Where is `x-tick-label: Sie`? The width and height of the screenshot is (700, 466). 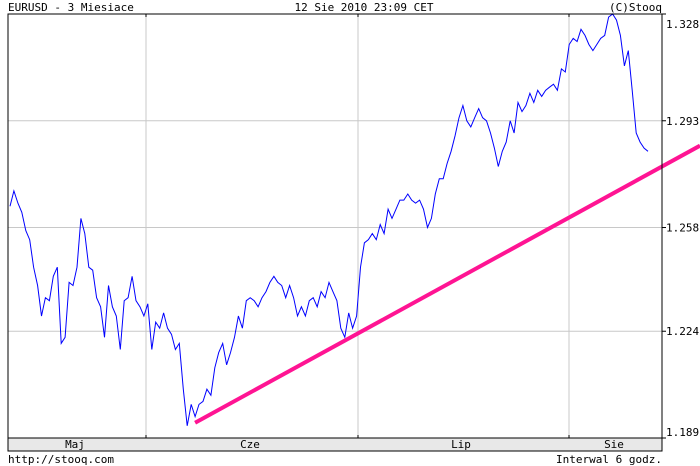 x-tick-label: Sie is located at coordinates (614, 444).